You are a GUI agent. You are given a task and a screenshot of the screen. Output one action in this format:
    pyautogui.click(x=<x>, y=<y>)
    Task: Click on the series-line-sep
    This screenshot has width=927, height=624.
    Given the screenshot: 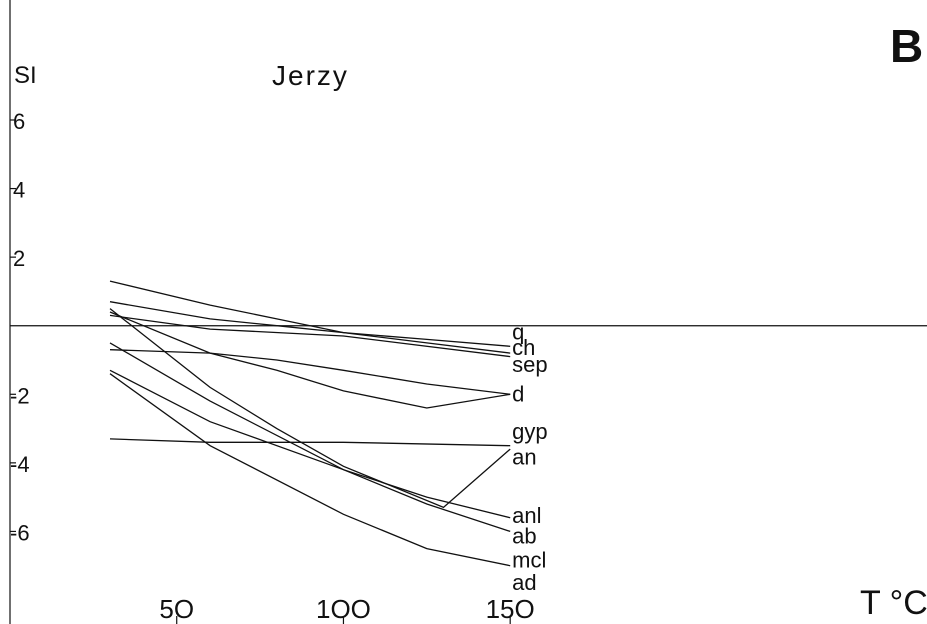 What is the action you would take?
    pyautogui.click(x=310, y=336)
    